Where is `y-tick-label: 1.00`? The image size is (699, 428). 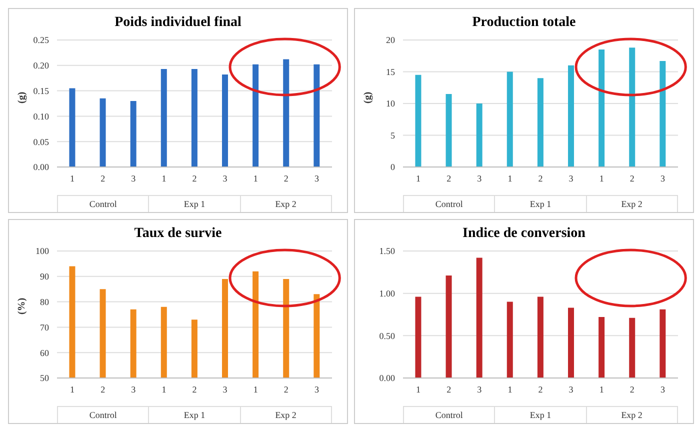 y-tick-label: 1.00 is located at coordinates (387, 293).